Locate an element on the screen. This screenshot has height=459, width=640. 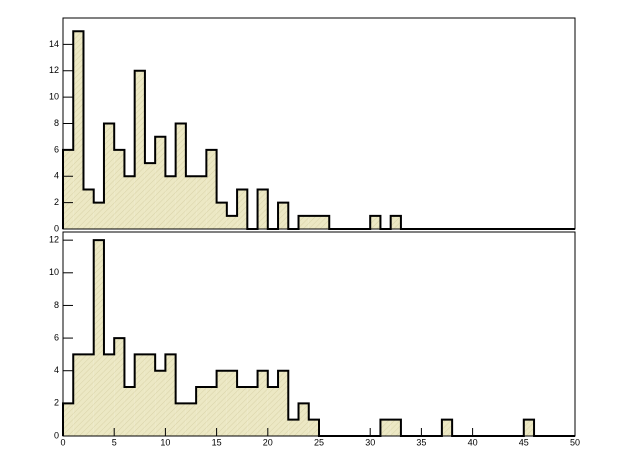
x-tick-label: 0 is located at coordinates (62, 442).